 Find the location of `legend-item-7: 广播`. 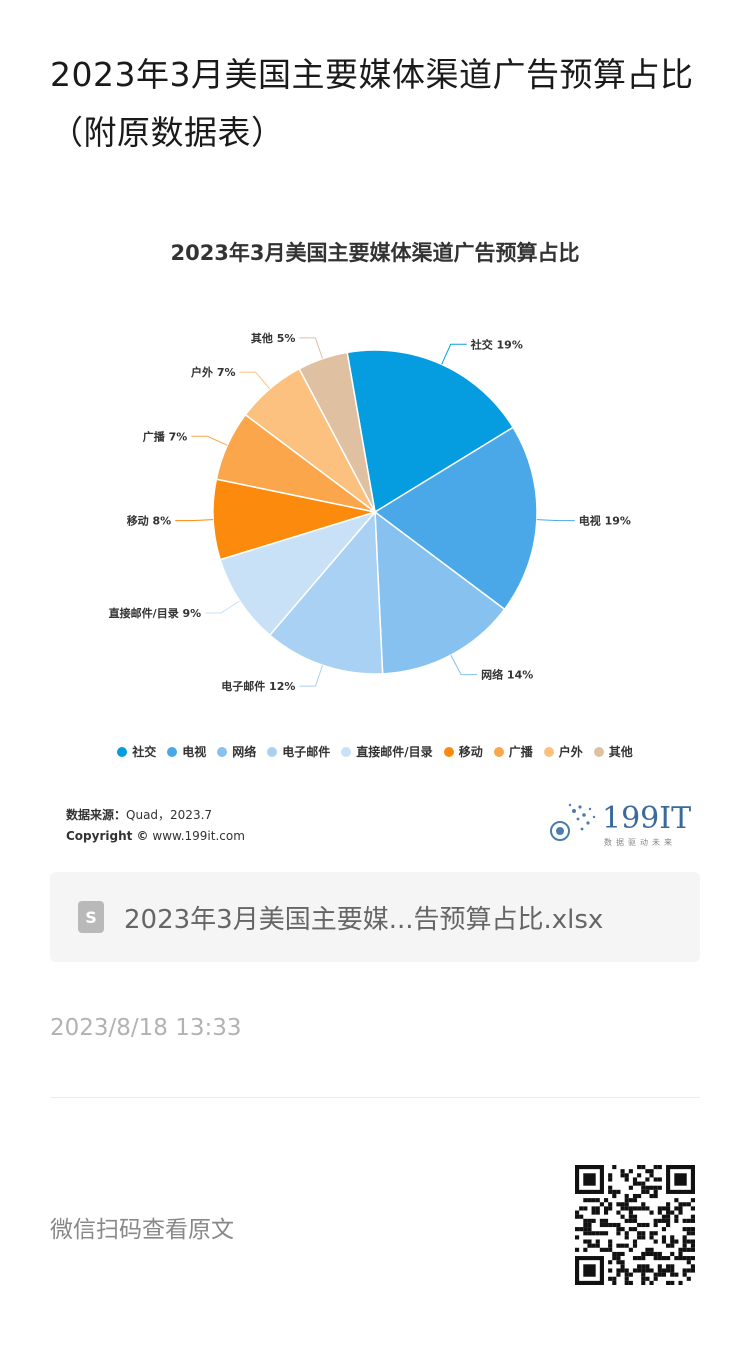

legend-item-7: 广播 is located at coordinates (513, 751).